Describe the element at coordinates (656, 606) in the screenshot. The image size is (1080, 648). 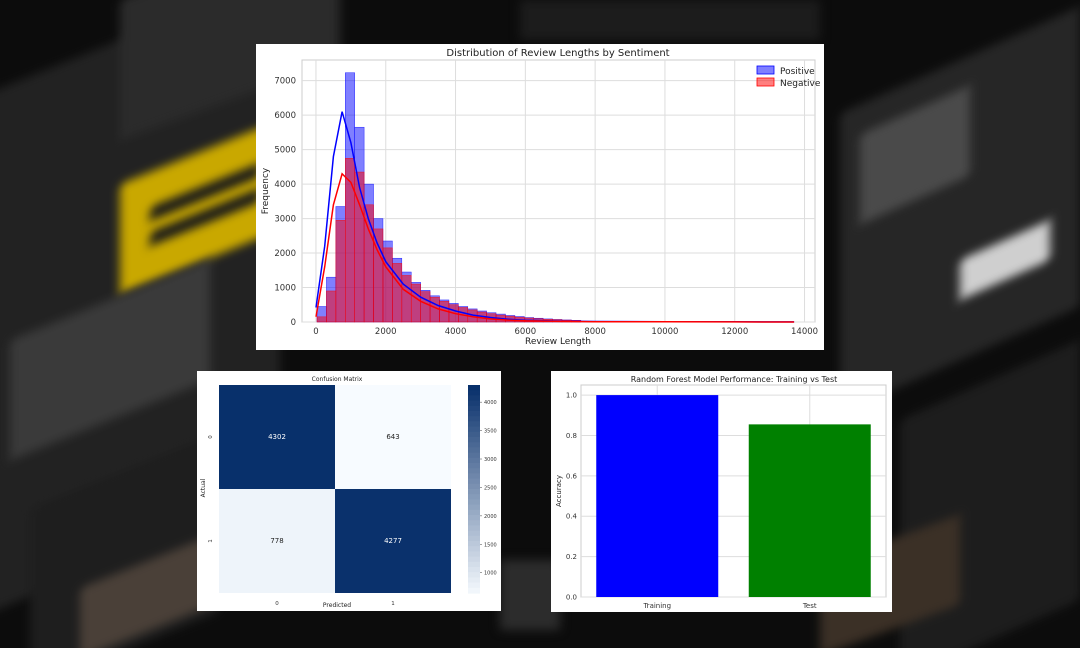
I see `x-tick-label: Training` at that location.